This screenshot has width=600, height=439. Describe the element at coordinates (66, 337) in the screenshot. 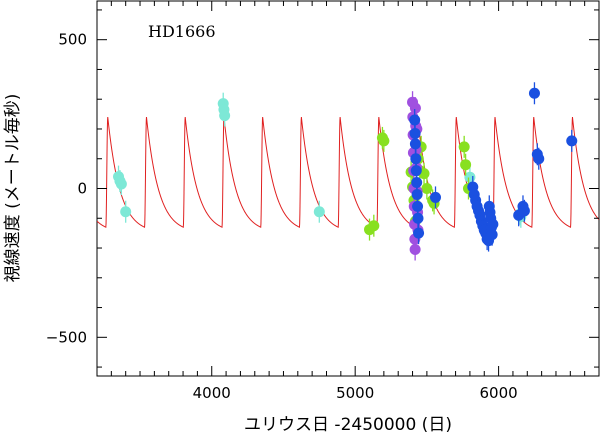

I see `y-tick-label: −500` at that location.